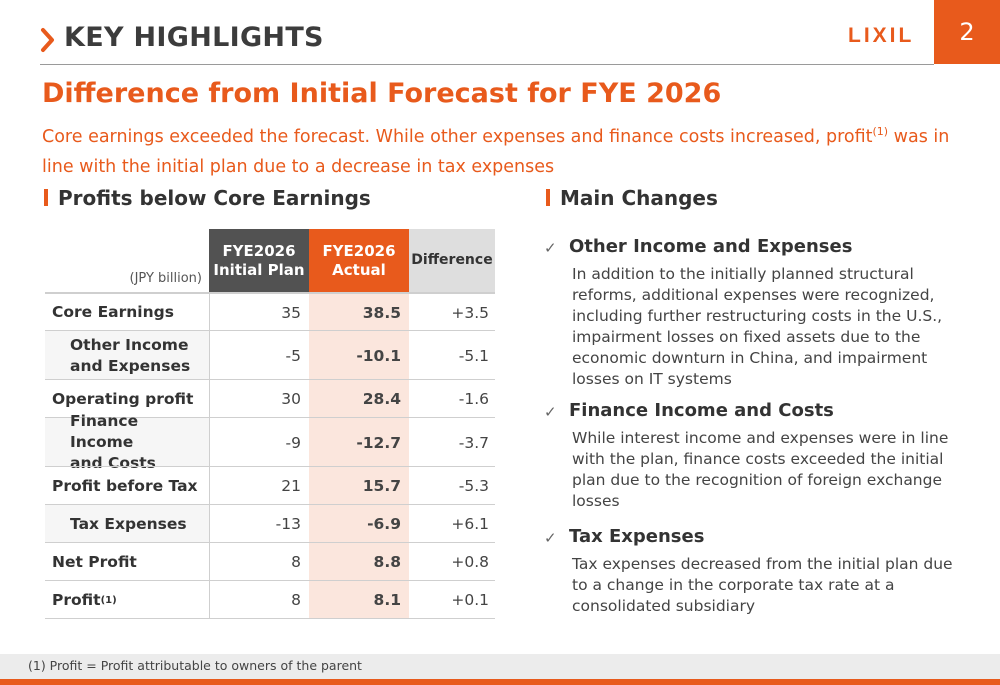 The image size is (1000, 685). I want to click on row-label-line: and Costs, so click(113, 463).